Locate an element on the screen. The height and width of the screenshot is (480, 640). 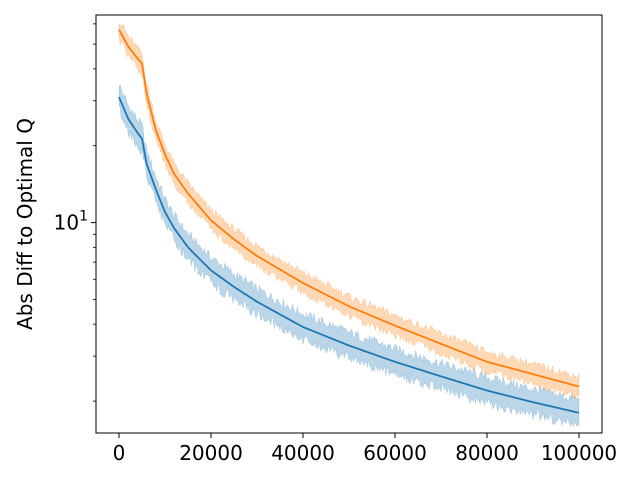
y-axis-ticks: 101 is located at coordinates (75, 212).